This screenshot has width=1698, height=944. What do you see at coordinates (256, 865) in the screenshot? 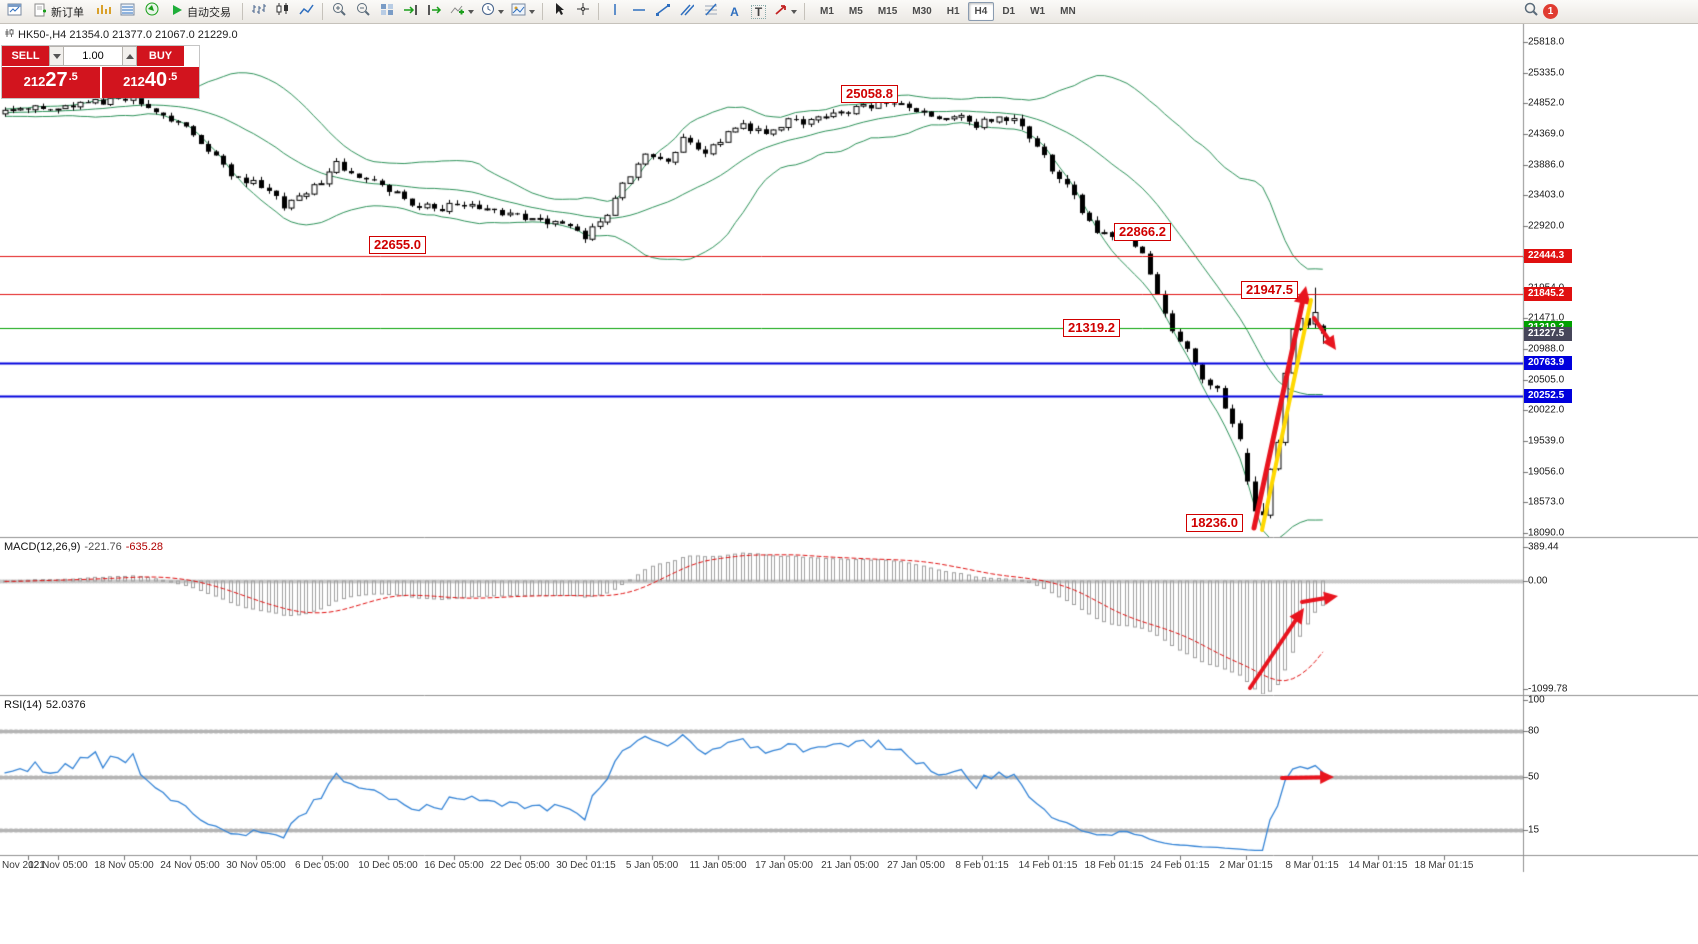
I see `time-axis-label: 30 Nov 05:00` at bounding box center [256, 865].